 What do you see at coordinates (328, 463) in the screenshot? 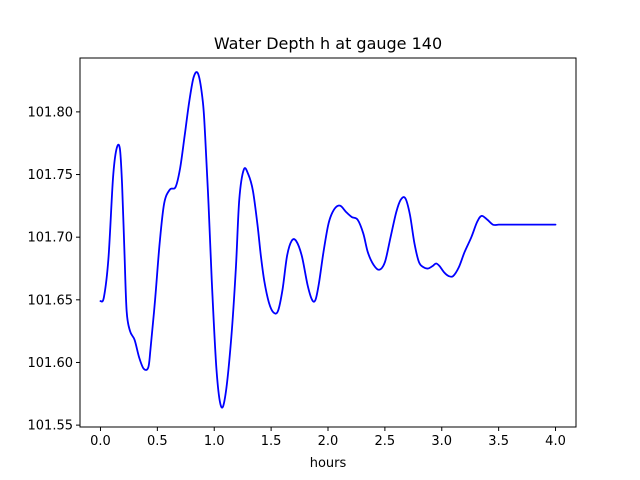
I see `x-axis-label: hours` at bounding box center [328, 463].